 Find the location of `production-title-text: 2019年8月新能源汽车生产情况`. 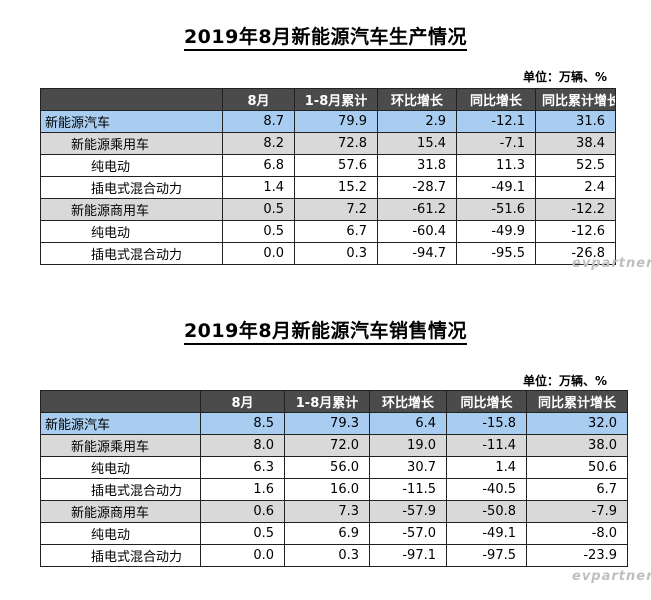

production-title-text: 2019年8月新能源汽车生产情况 is located at coordinates (325, 38).